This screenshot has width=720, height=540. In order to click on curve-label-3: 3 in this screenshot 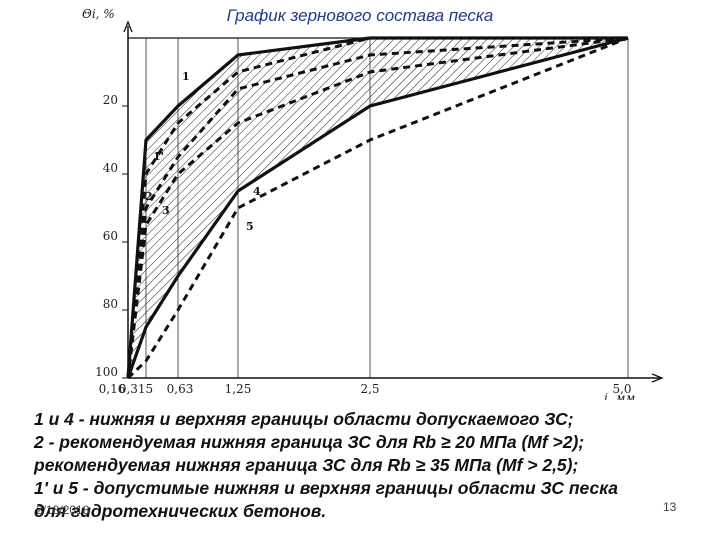, I will do `click(166, 210)`.